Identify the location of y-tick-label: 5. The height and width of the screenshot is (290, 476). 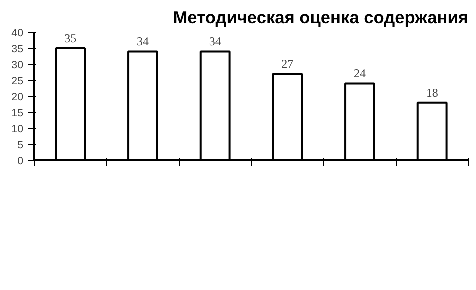
(21, 146).